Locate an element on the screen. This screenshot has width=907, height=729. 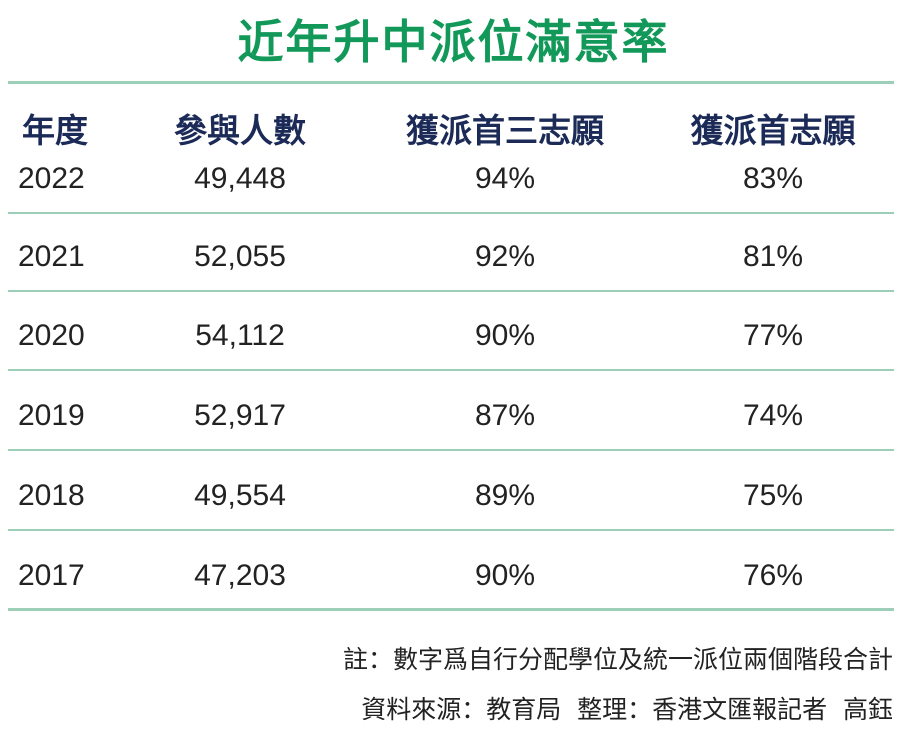
table-cell: 81% is located at coordinates (773, 256).